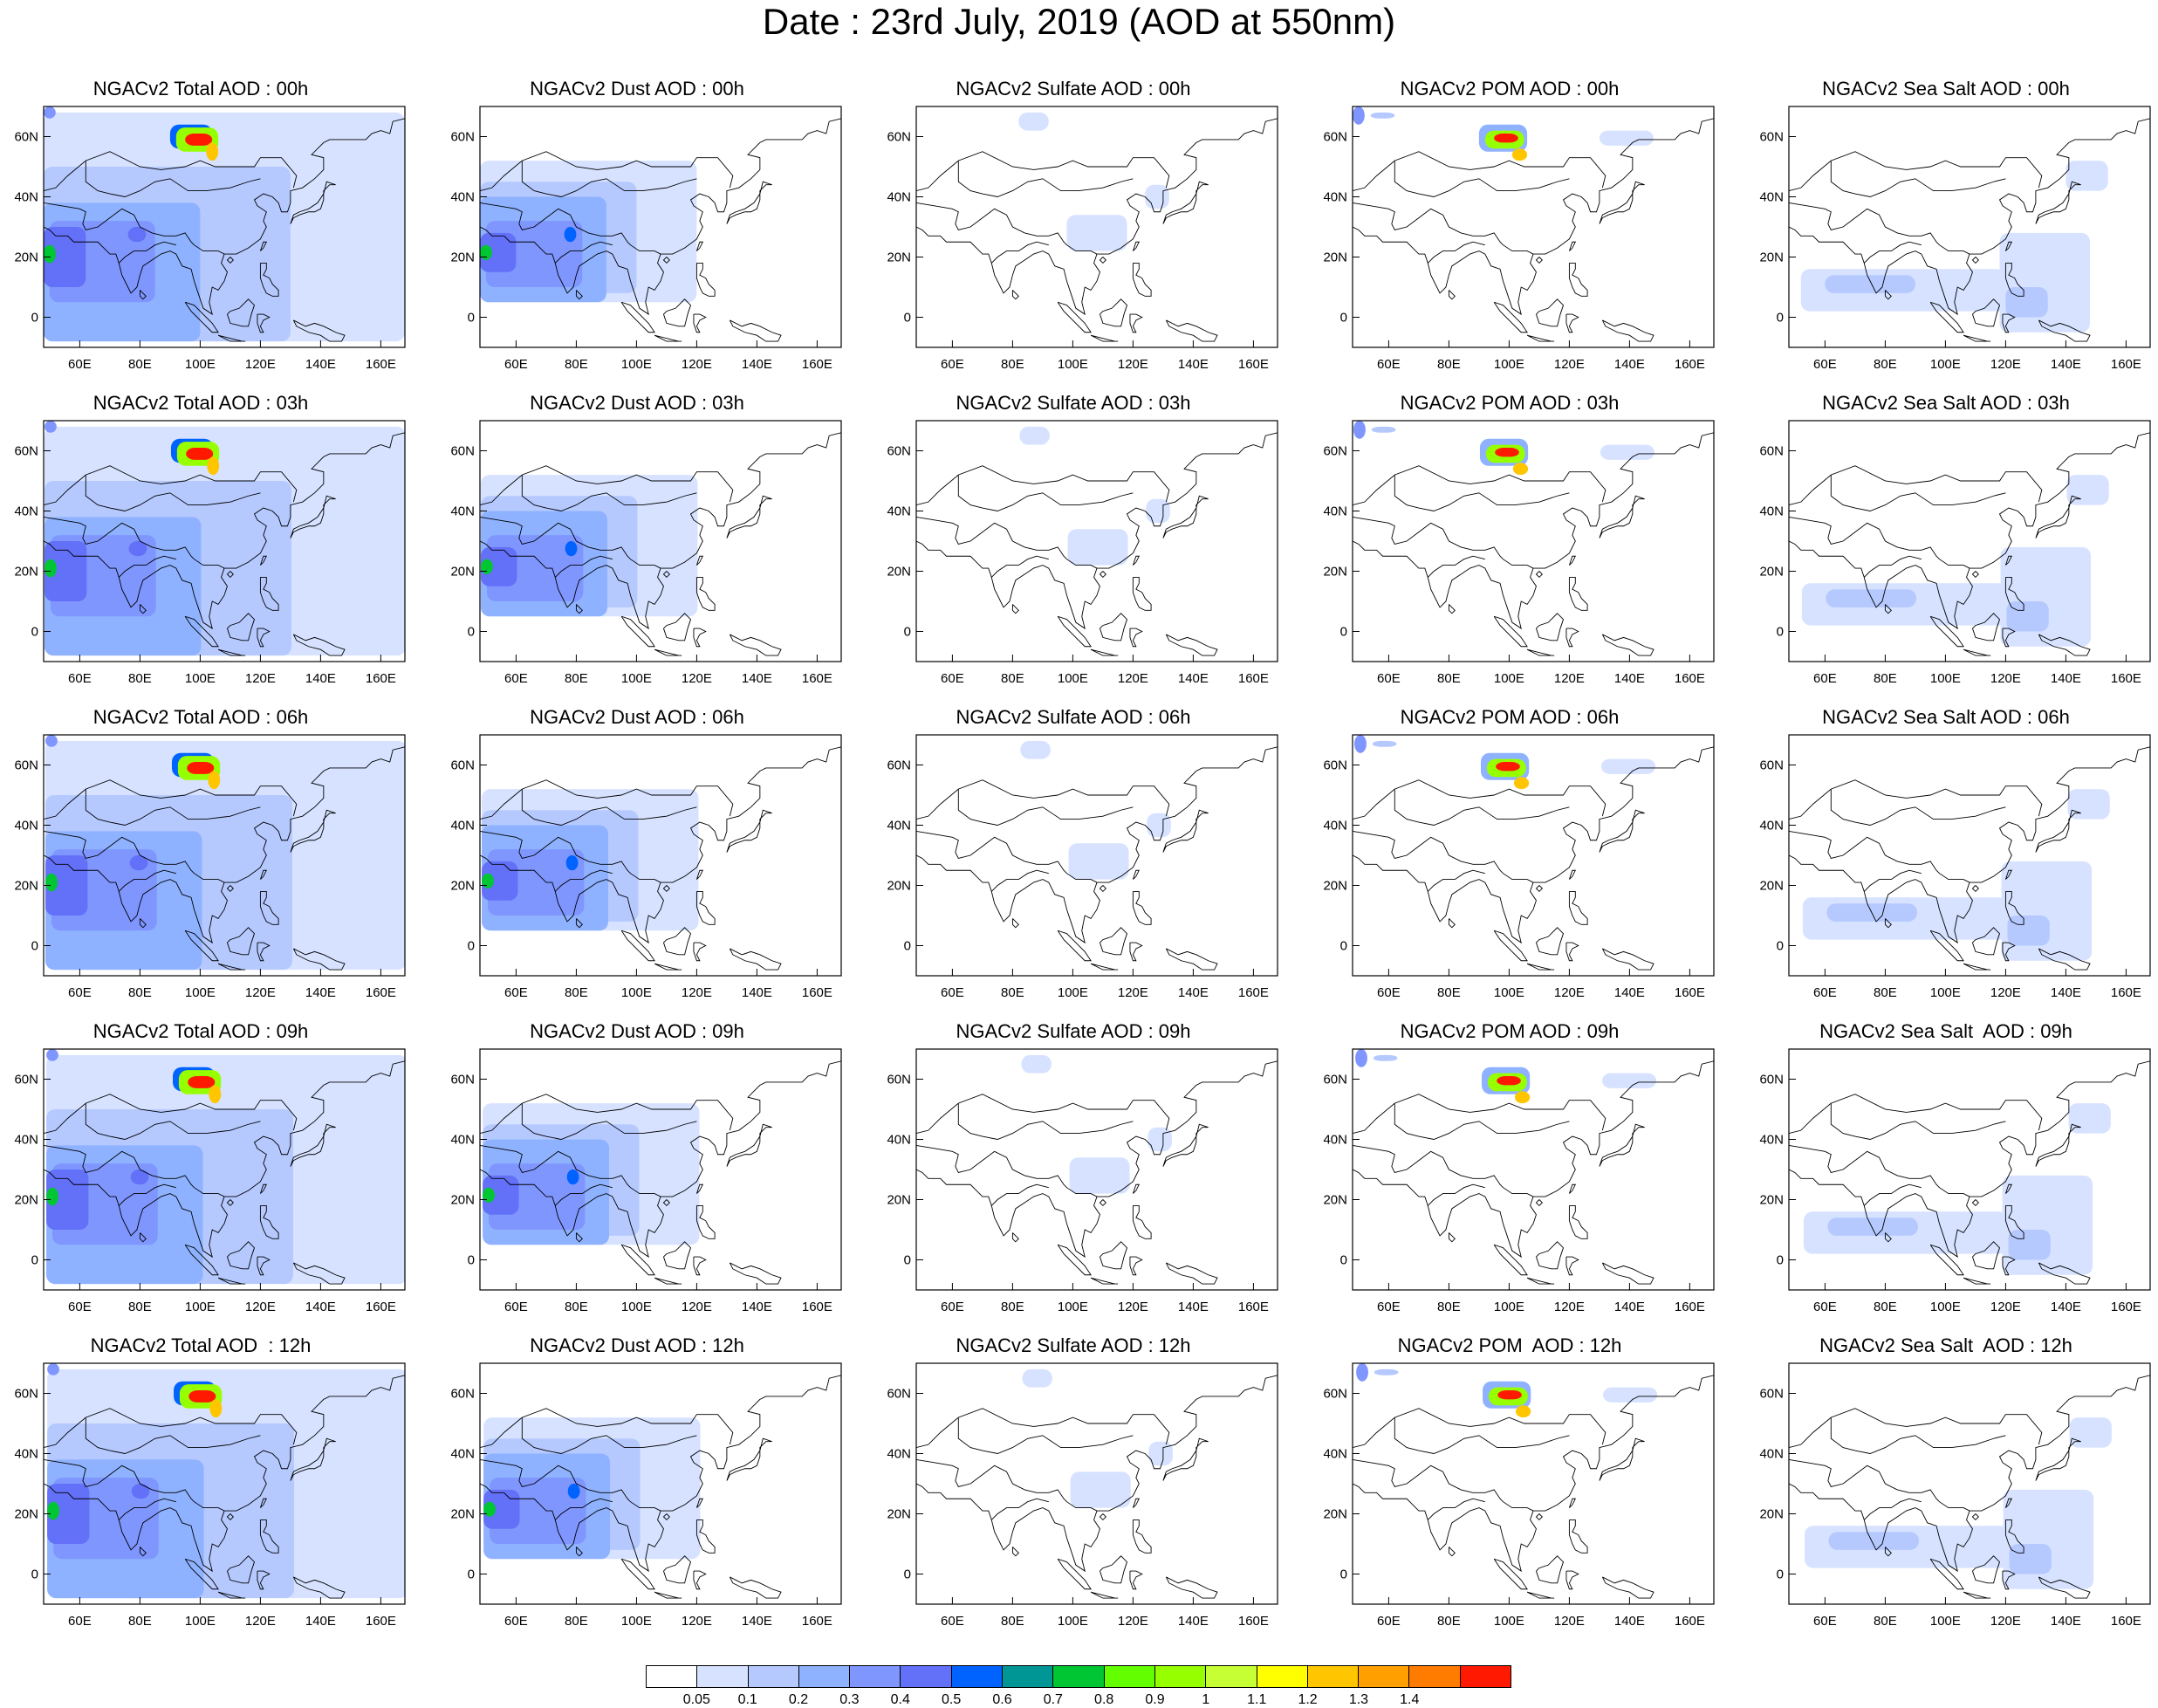 This screenshot has width=2158, height=1708. I want to click on lon-tick-label: 140E, so click(757, 1307).